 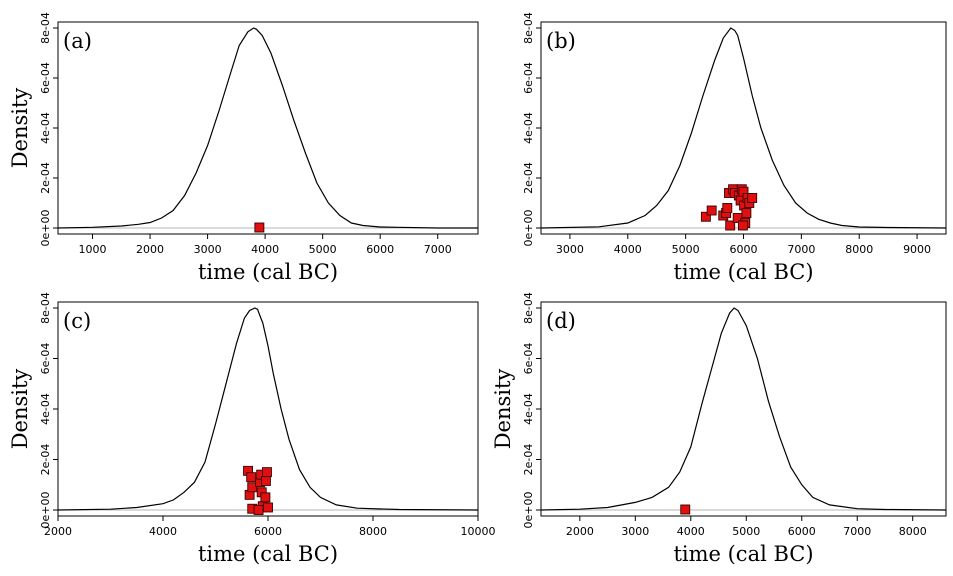 What do you see at coordinates (561, 321) in the screenshot?
I see `panel-label: (d)` at bounding box center [561, 321].